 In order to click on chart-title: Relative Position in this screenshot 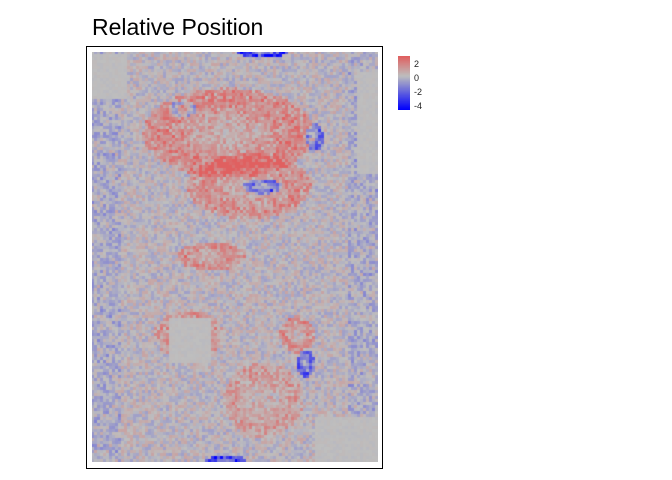, I will do `click(178, 27)`.